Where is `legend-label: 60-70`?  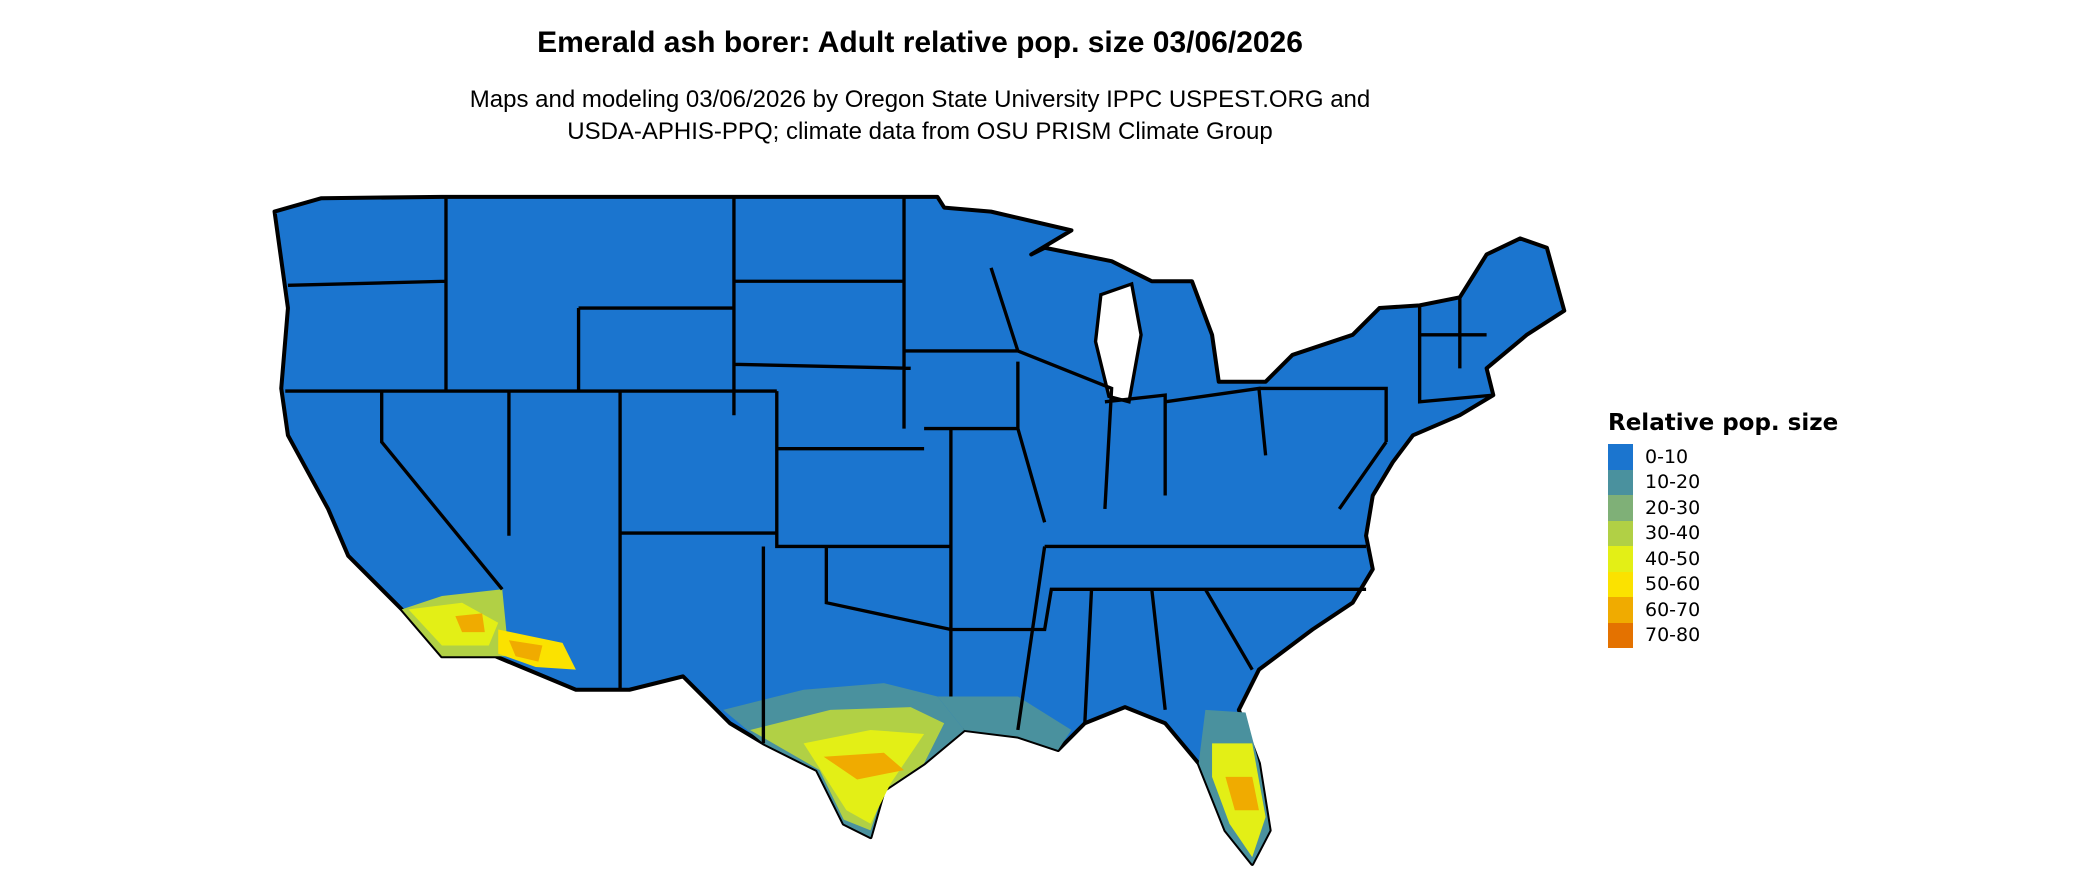 legend-label: 60-70 is located at coordinates (1673, 609).